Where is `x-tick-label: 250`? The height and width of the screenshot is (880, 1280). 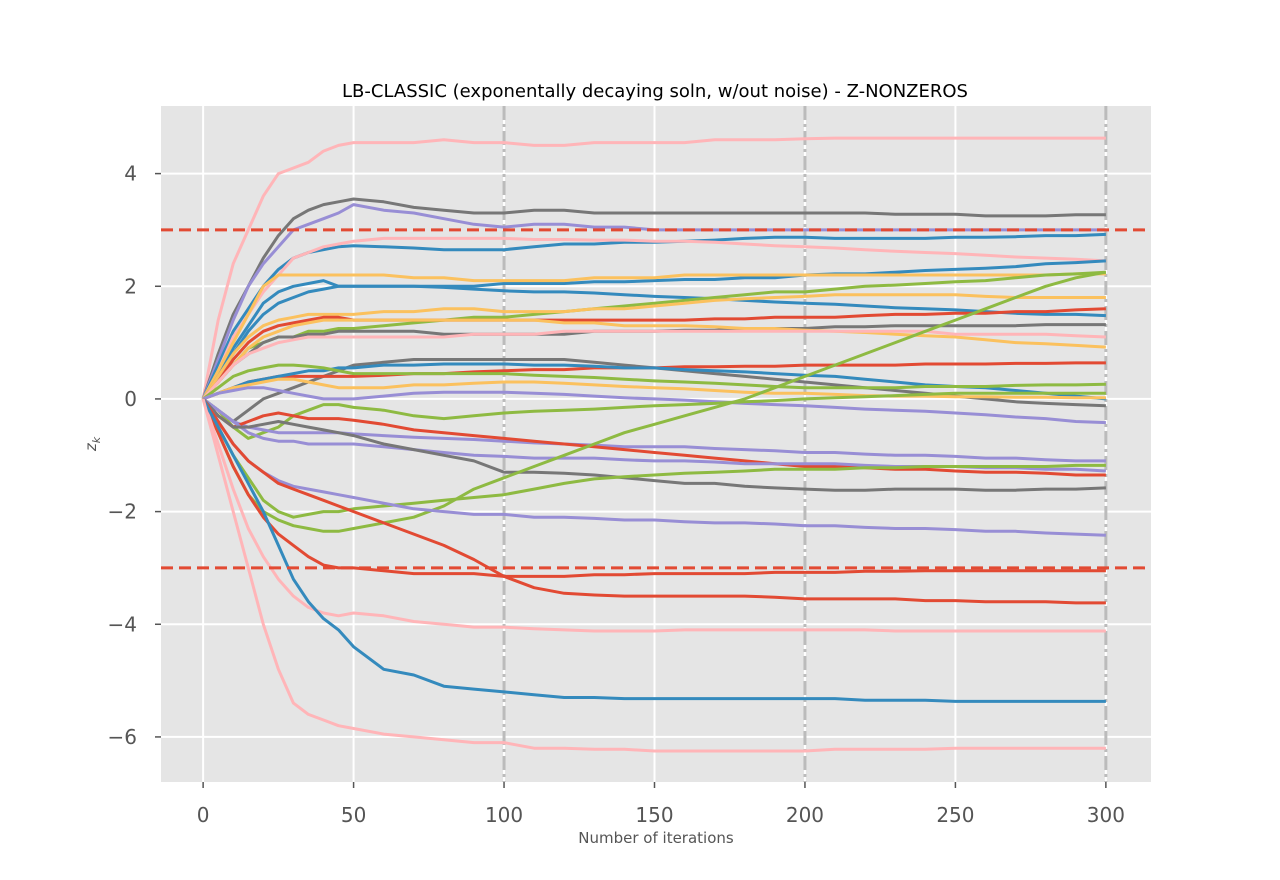 x-tick-label: 250 is located at coordinates (955, 815).